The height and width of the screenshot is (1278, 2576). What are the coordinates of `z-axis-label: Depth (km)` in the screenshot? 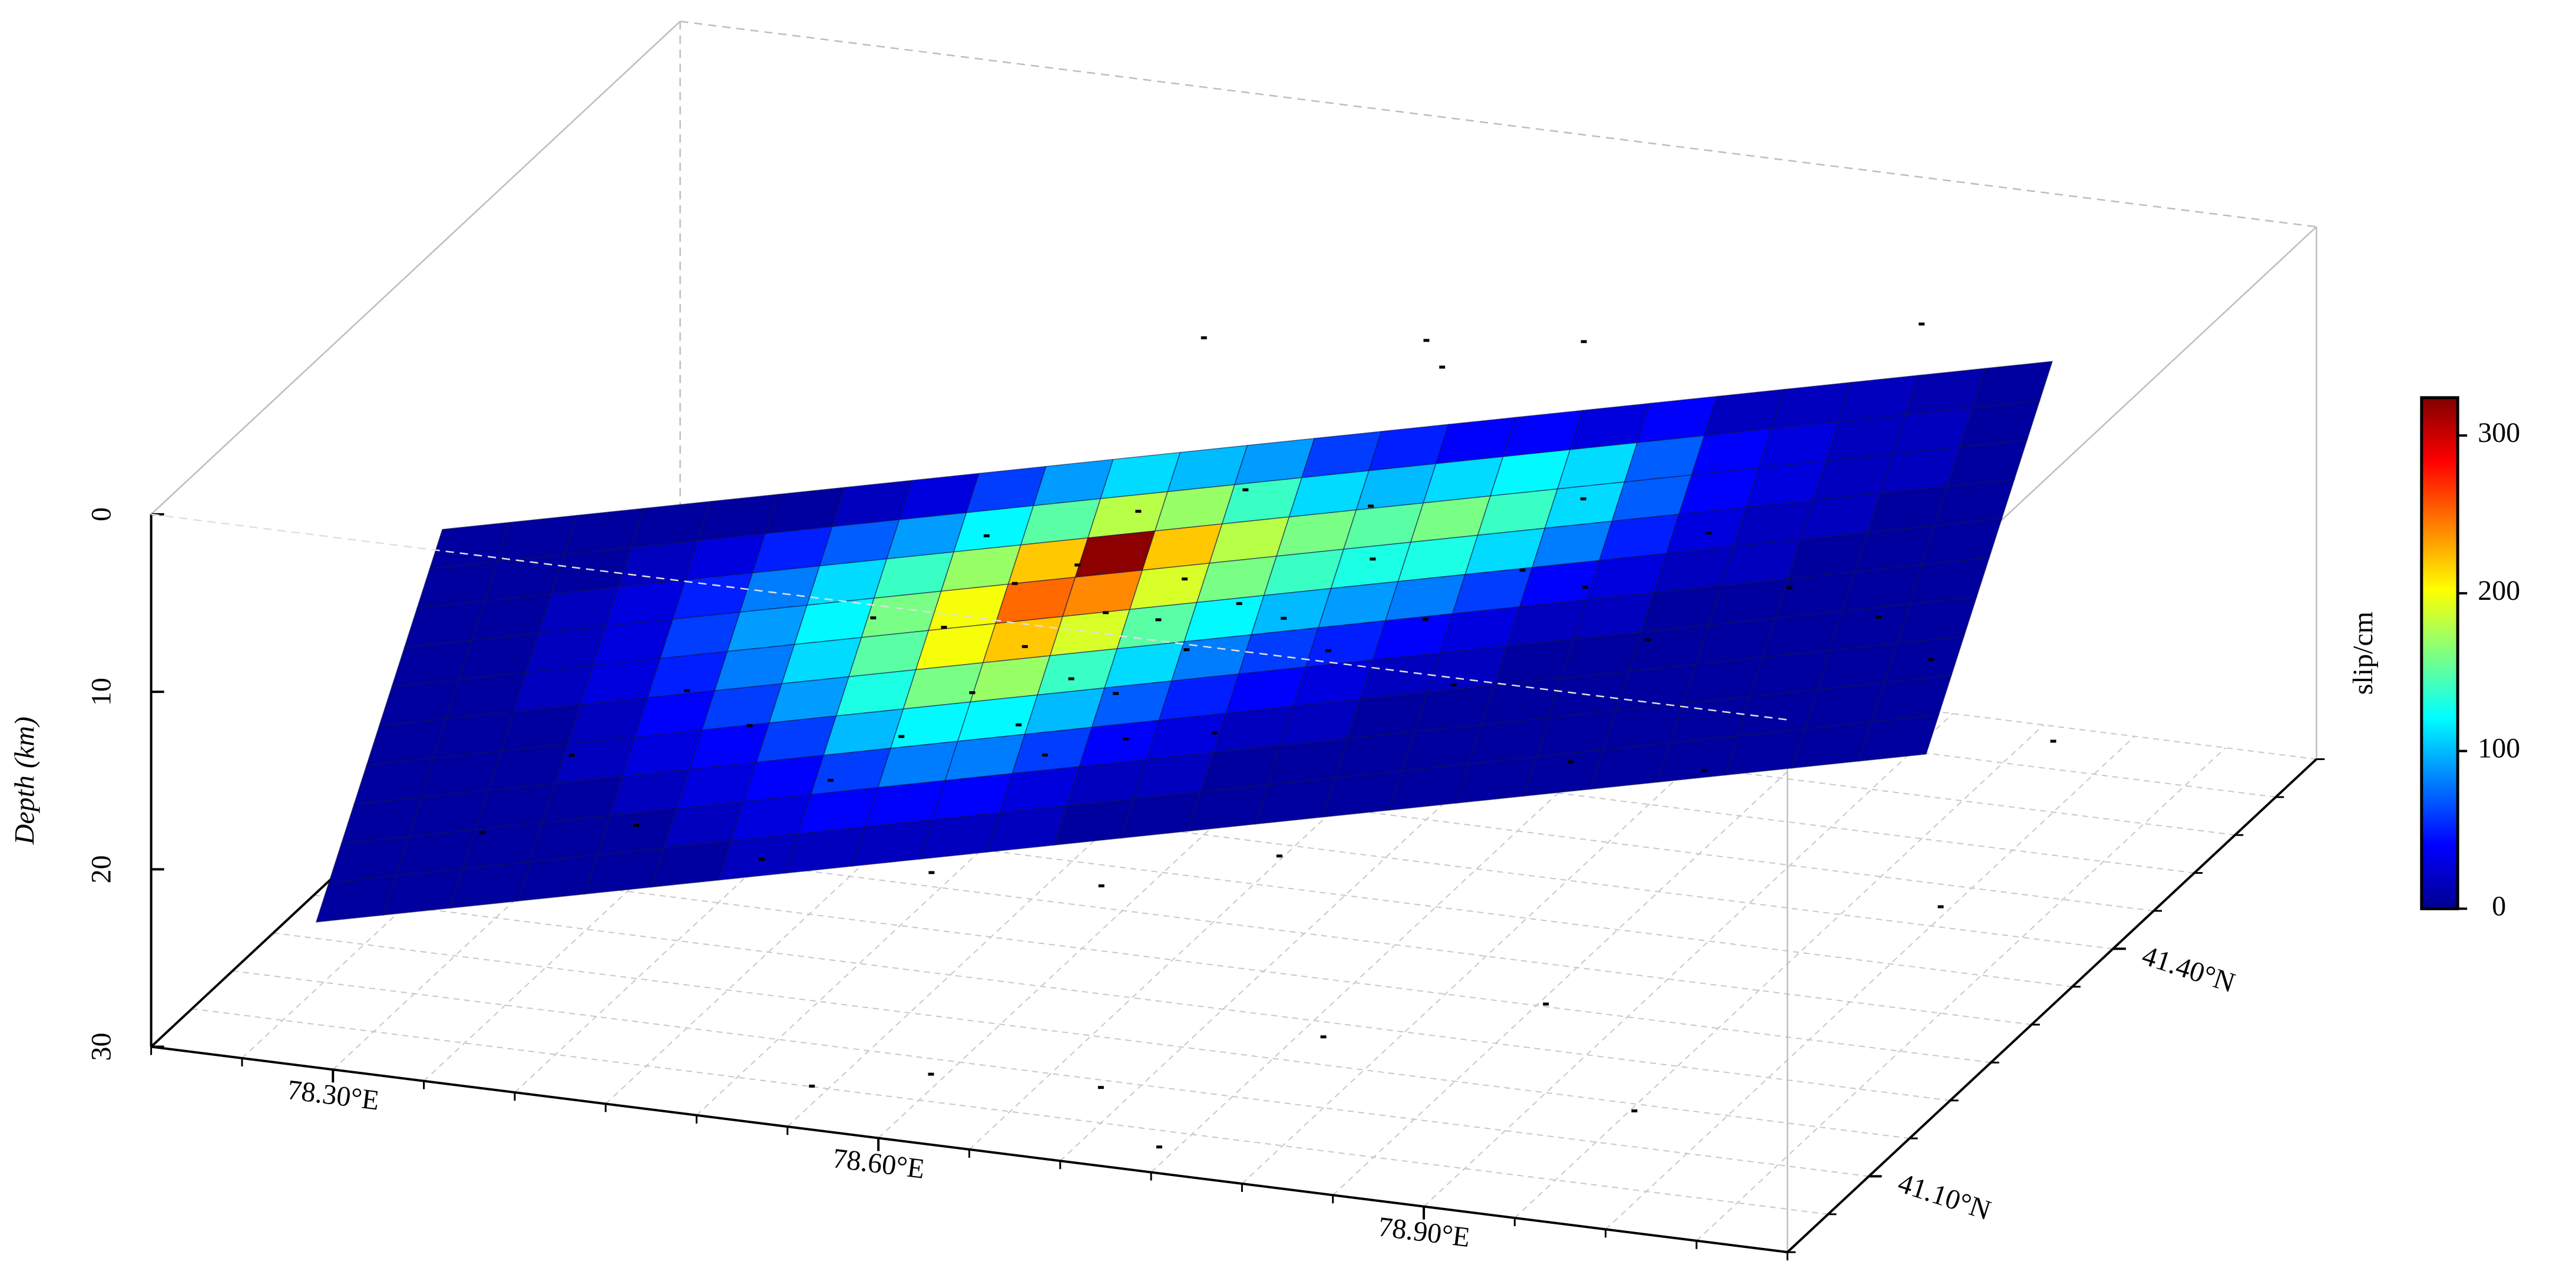 It's located at (25, 780).